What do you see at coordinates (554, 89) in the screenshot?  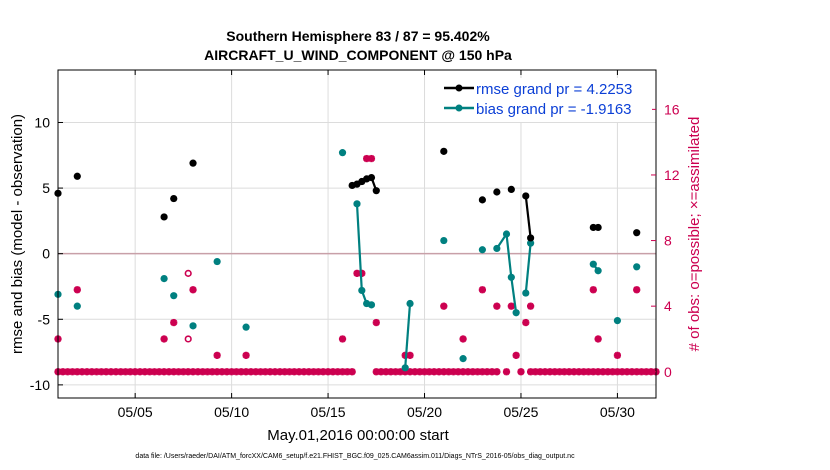 I see `legend-rmse-label: rmse grand pr = 4.2253` at bounding box center [554, 89].